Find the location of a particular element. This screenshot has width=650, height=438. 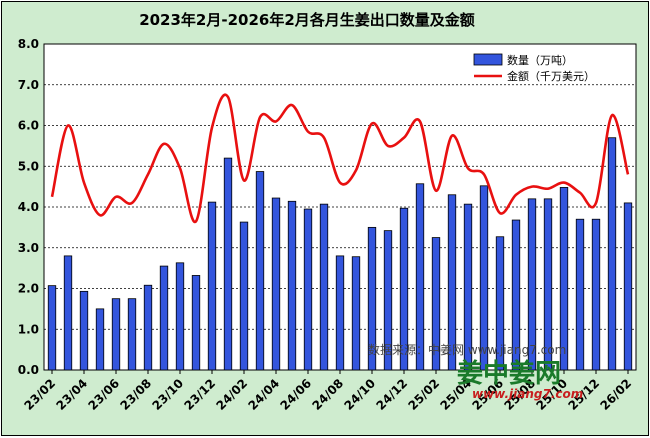

x-tick-label: 23/12 is located at coordinates (200, 394).